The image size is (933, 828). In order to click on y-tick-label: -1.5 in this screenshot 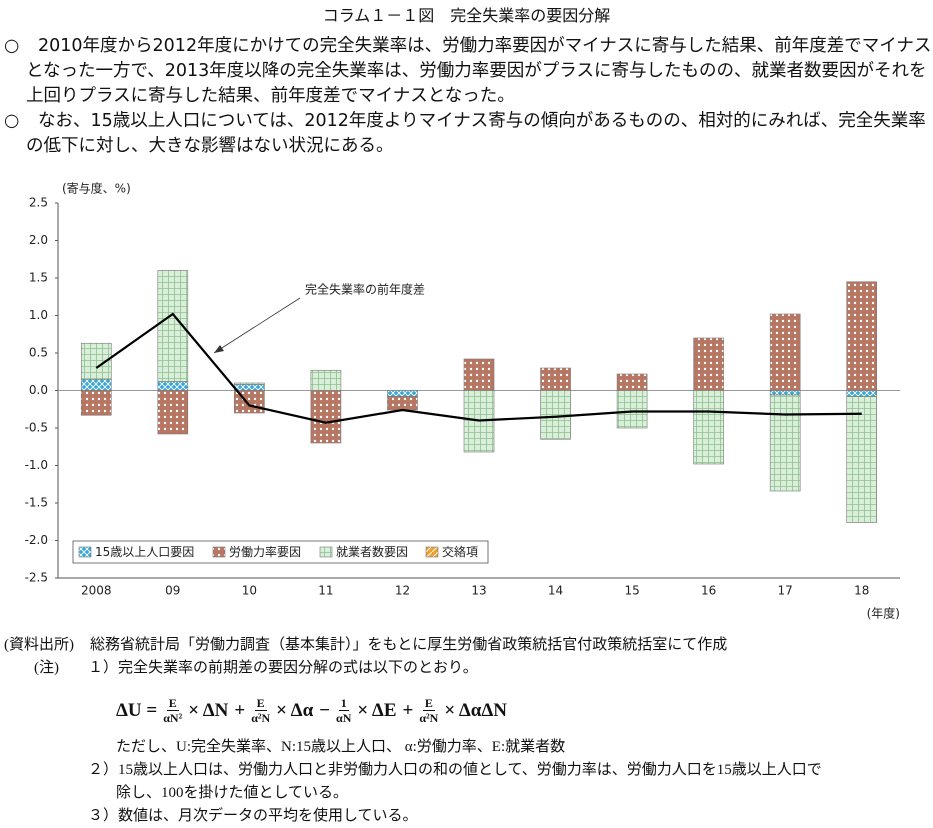, I will do `click(36, 503)`.